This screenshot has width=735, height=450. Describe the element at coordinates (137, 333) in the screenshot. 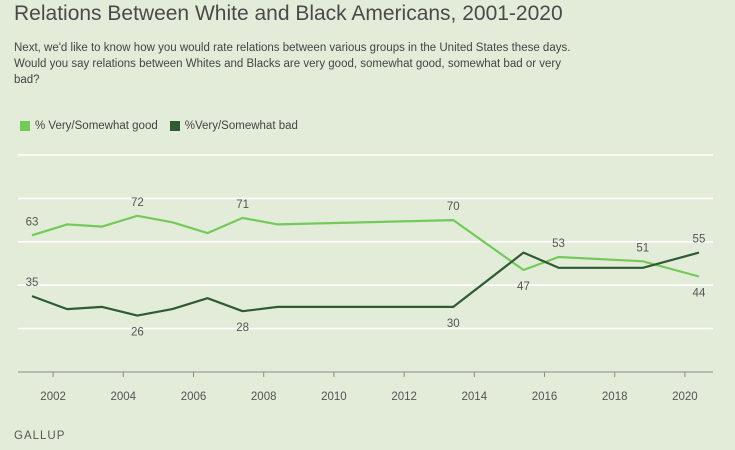

I see `data-label: 26` at that location.